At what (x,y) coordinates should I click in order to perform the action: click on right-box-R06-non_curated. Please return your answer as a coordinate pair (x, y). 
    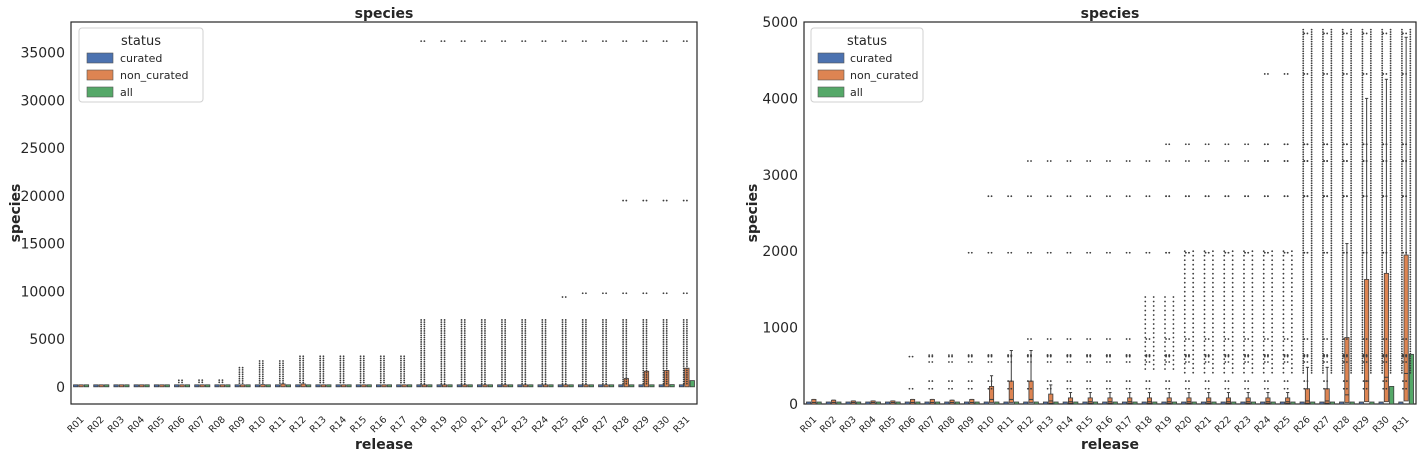
    Looking at the image, I should click on (913, 402).